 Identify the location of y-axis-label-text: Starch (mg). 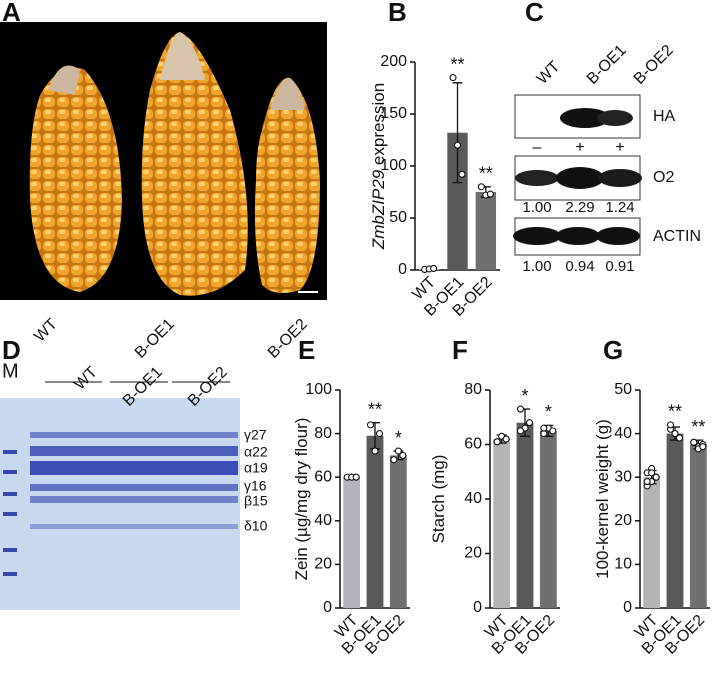
(438, 499).